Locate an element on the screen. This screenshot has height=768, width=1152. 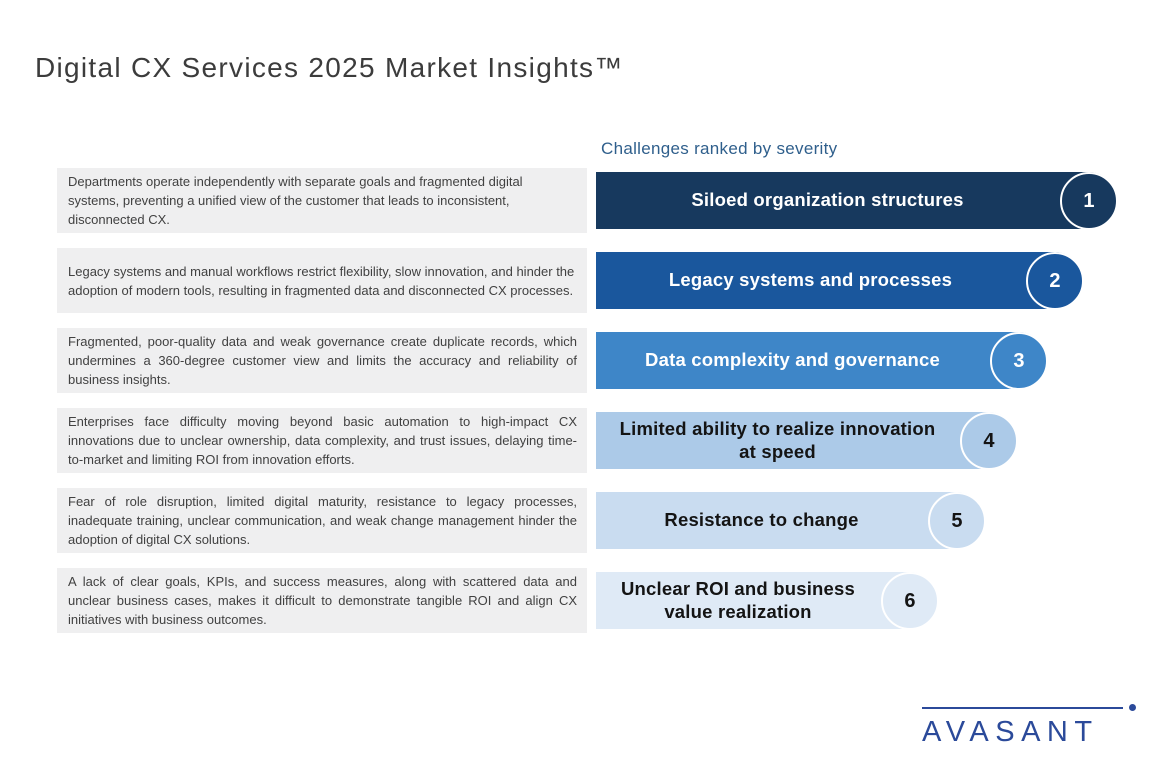
rank-badge: 1 is located at coordinates (1089, 200).